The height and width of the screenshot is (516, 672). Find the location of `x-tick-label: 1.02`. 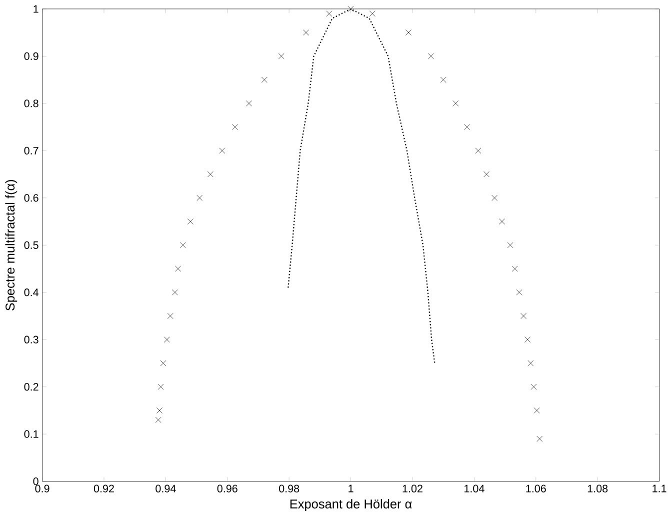

x-tick-label: 1.02 is located at coordinates (412, 488).